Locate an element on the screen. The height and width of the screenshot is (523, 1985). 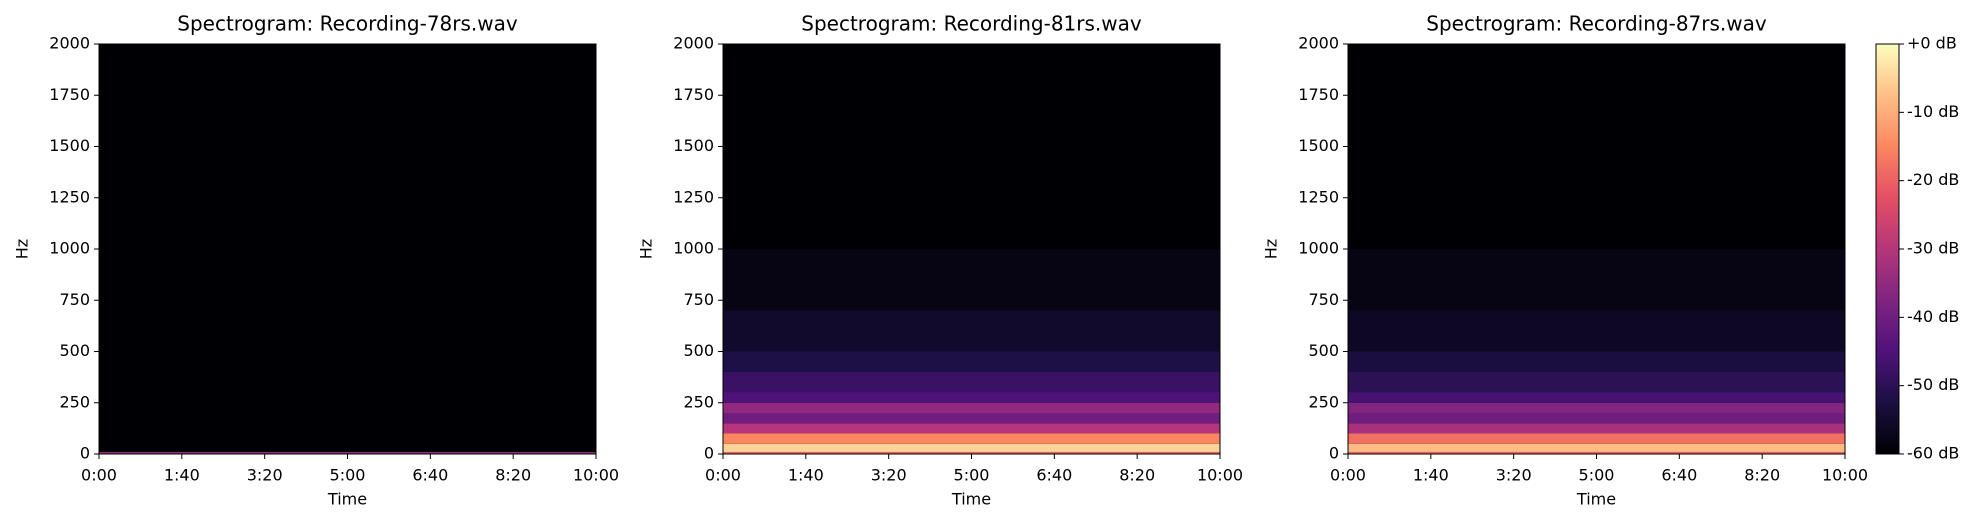
colorbar-tick-label: -40 dB is located at coordinates (1933, 316).